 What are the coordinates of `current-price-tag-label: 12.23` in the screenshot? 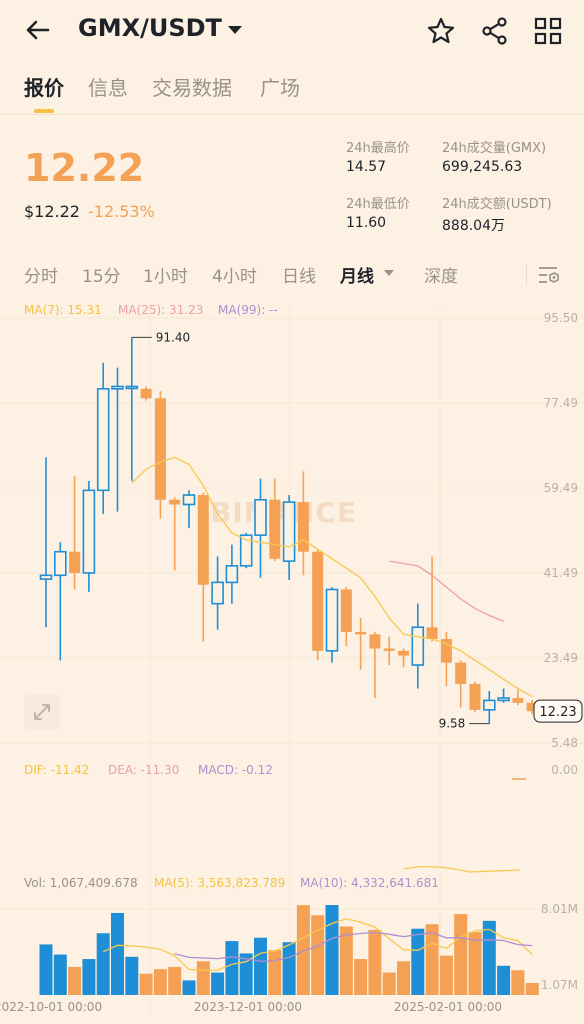 It's located at (557, 712).